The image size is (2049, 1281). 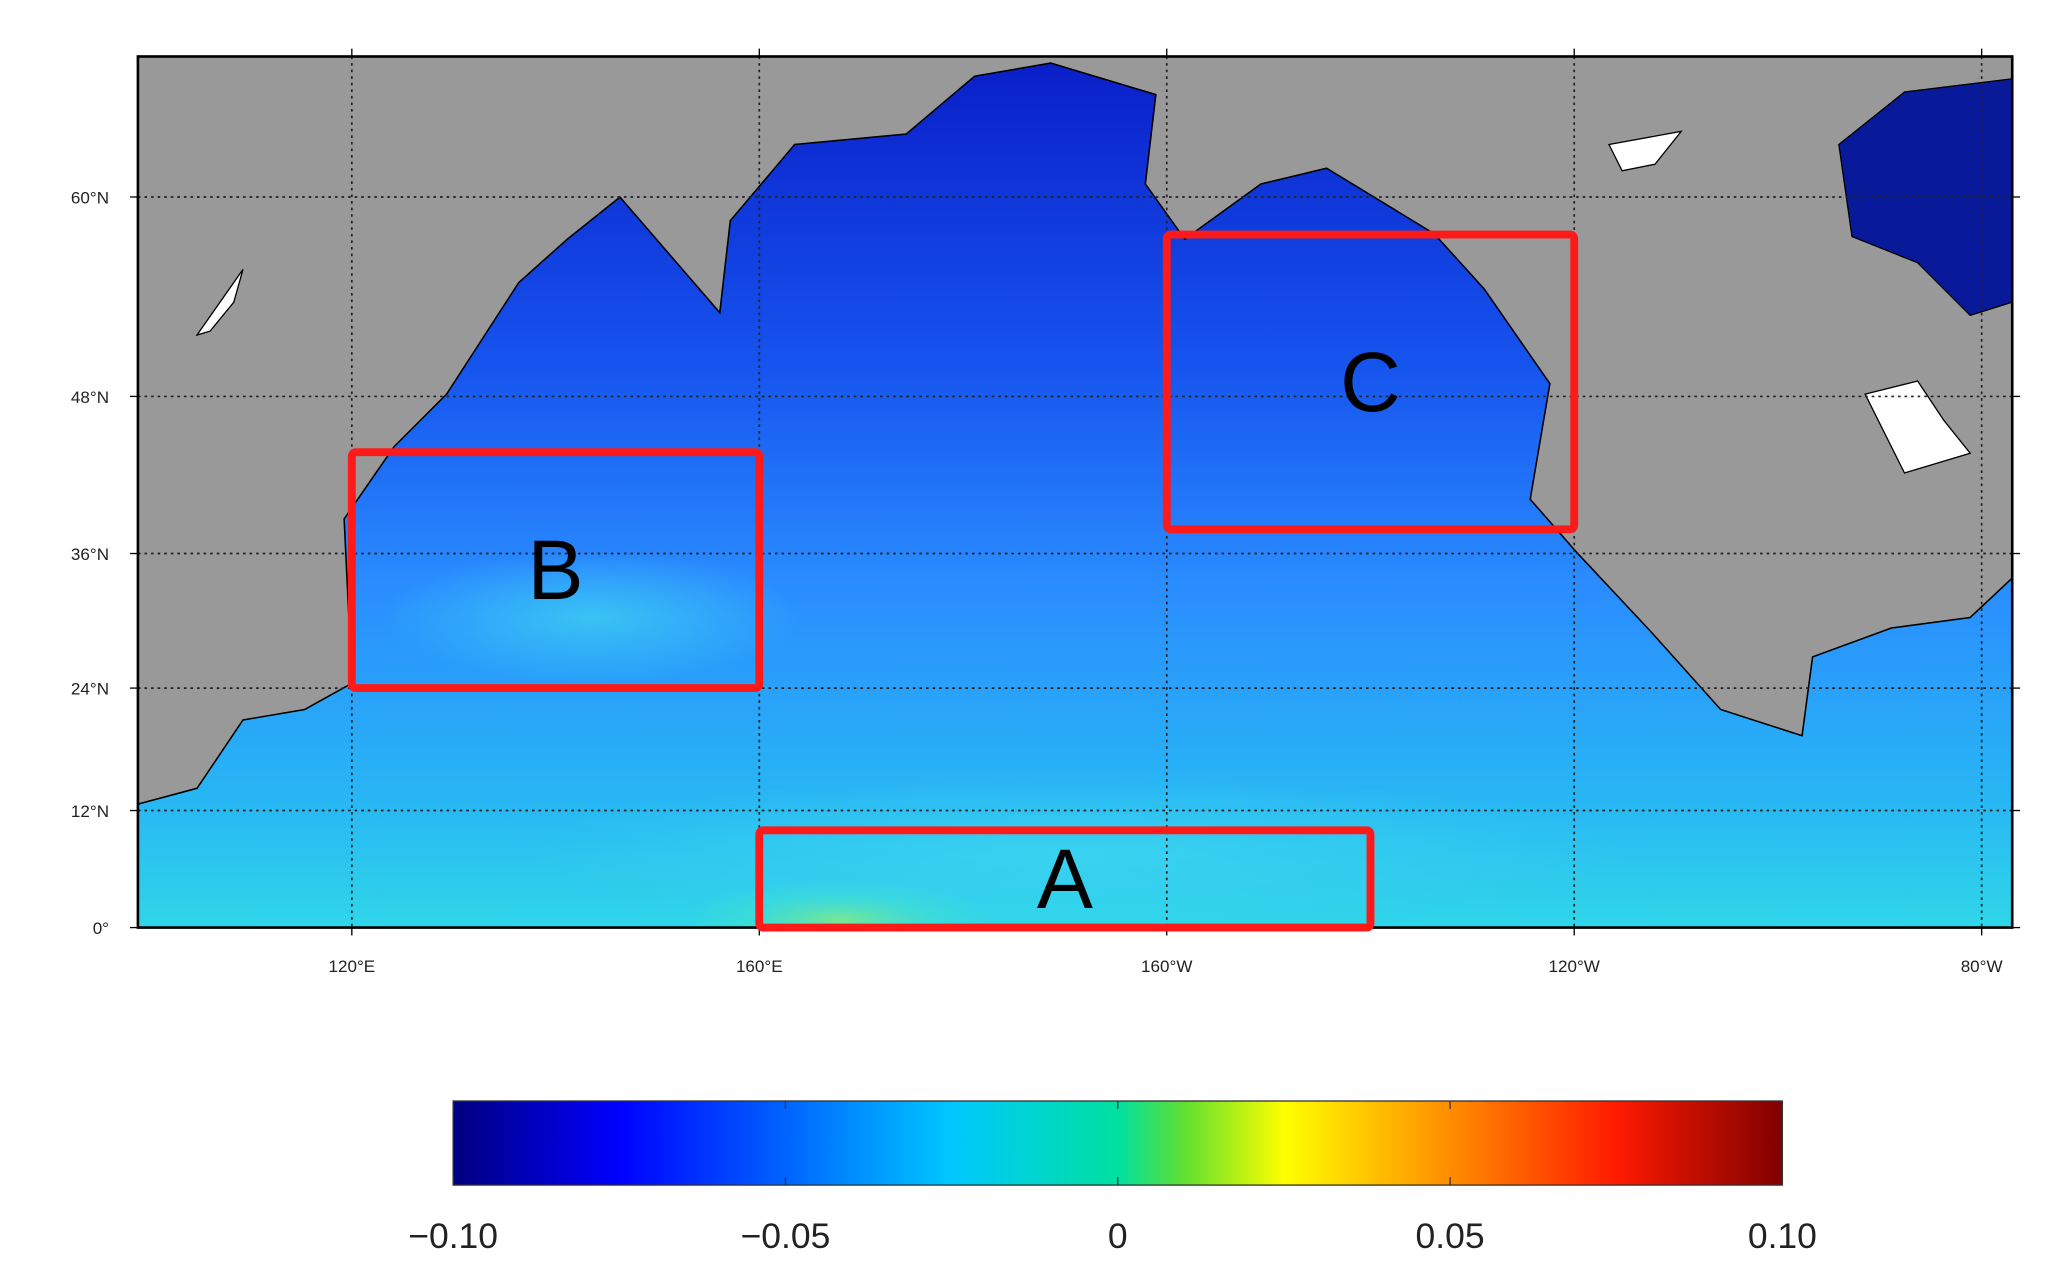 What do you see at coordinates (759, 966) in the screenshot?
I see `x-tick-label: 160°E` at bounding box center [759, 966].